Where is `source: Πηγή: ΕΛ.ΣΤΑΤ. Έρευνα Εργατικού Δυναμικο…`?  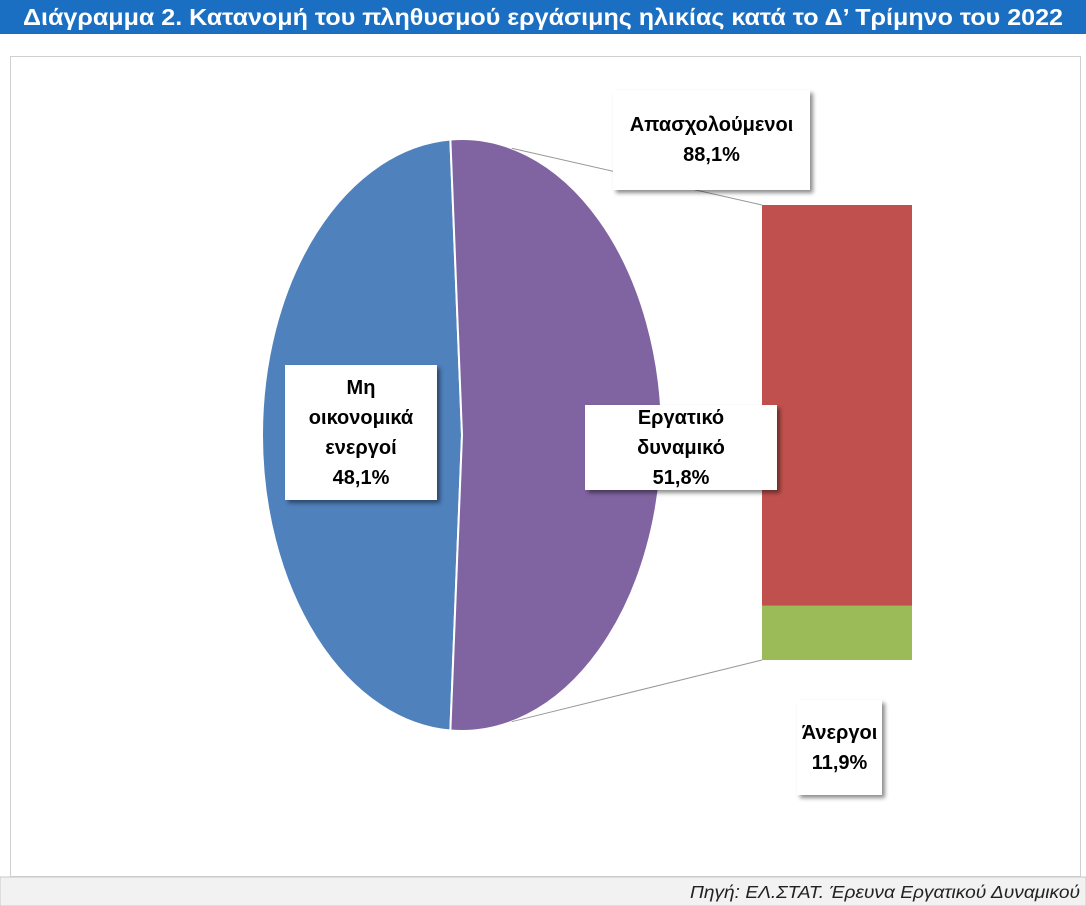 source: Πηγή: ΕΛ.ΣΤΑΤ. Έρευνα Εργατικού Δυναμικο… is located at coordinates (885, 892).